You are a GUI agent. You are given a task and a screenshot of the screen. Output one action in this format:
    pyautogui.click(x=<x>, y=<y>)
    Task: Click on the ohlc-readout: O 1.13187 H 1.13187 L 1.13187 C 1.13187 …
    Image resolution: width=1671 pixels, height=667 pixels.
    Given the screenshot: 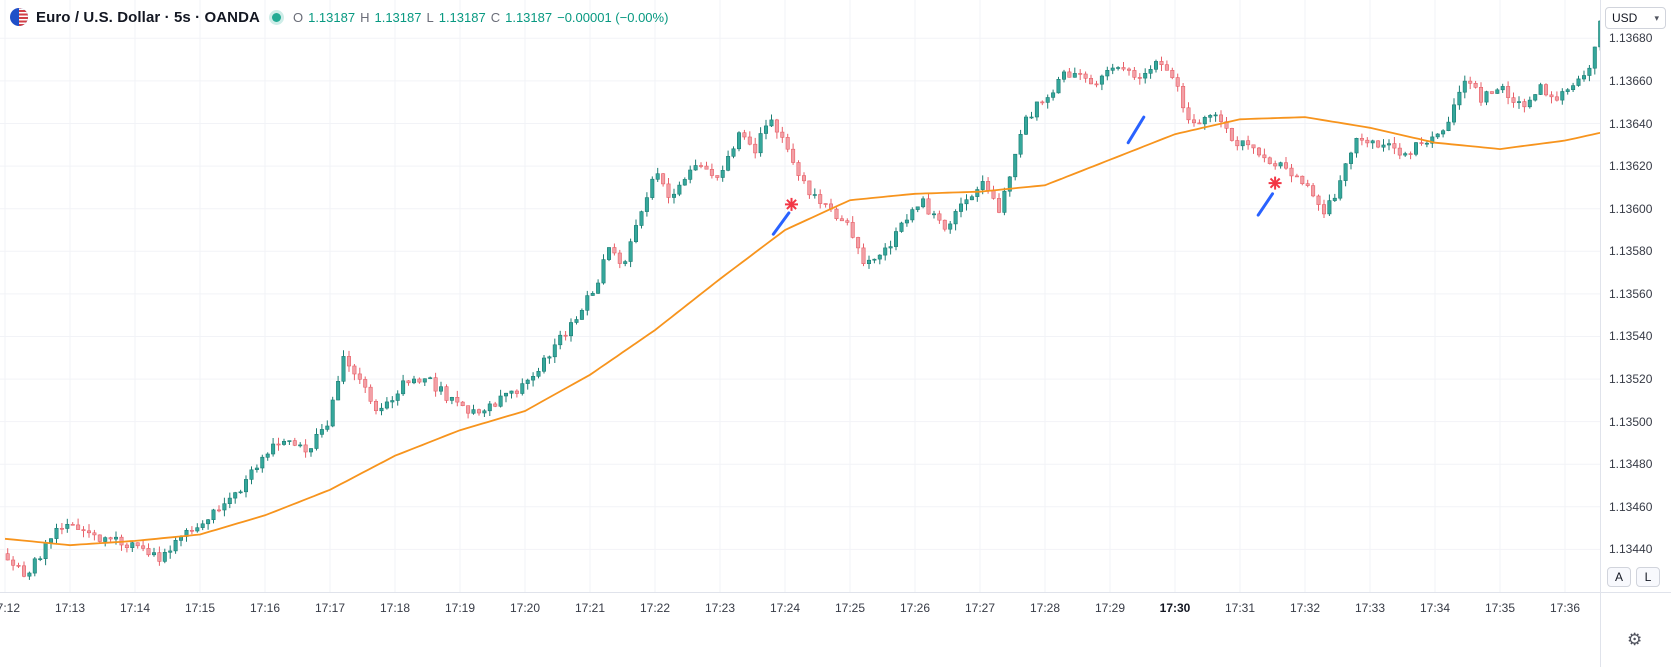 What is the action you would take?
    pyautogui.click(x=480, y=17)
    